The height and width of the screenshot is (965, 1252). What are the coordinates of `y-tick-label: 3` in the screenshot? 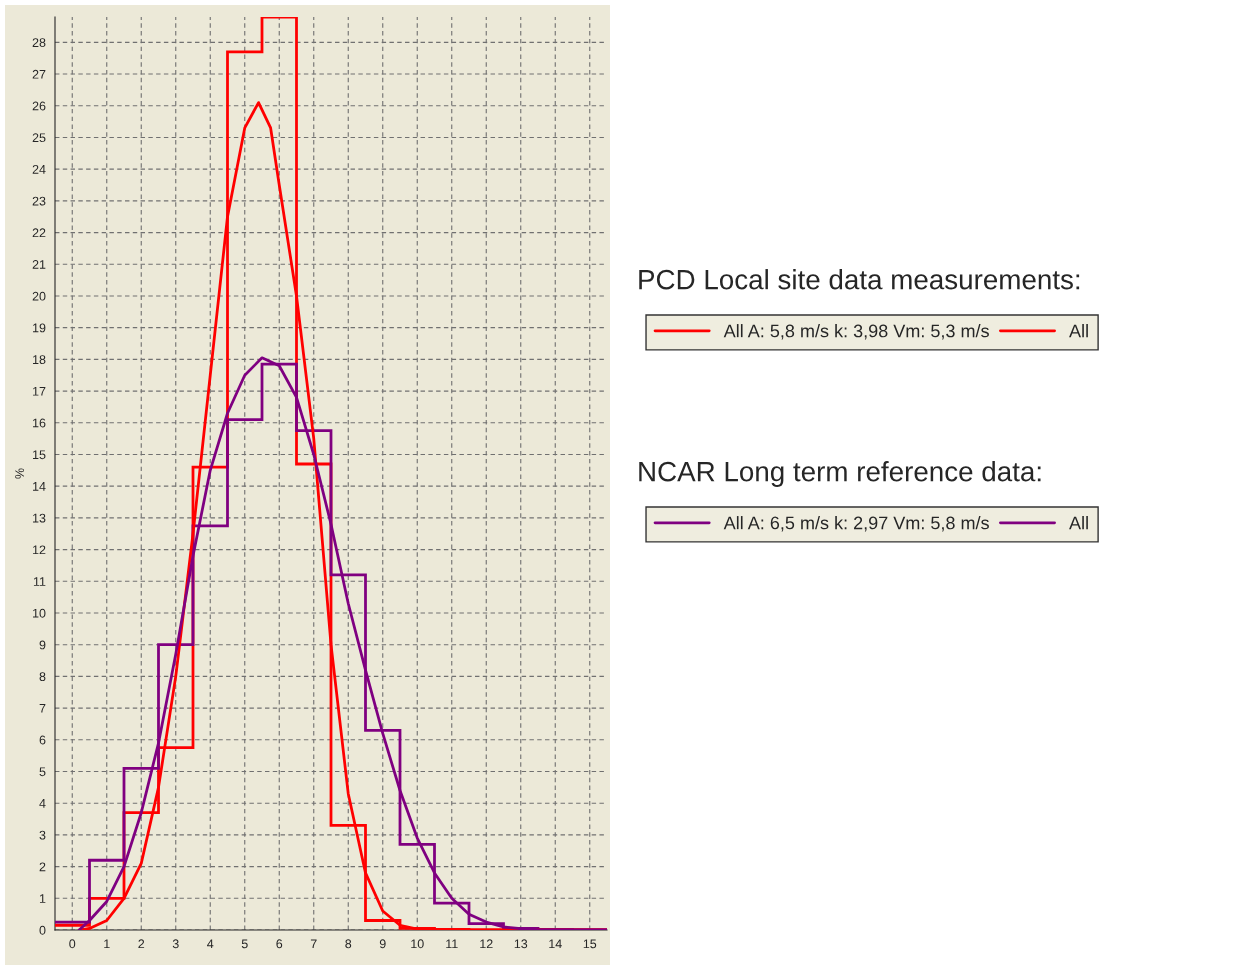 It's located at (42, 835).